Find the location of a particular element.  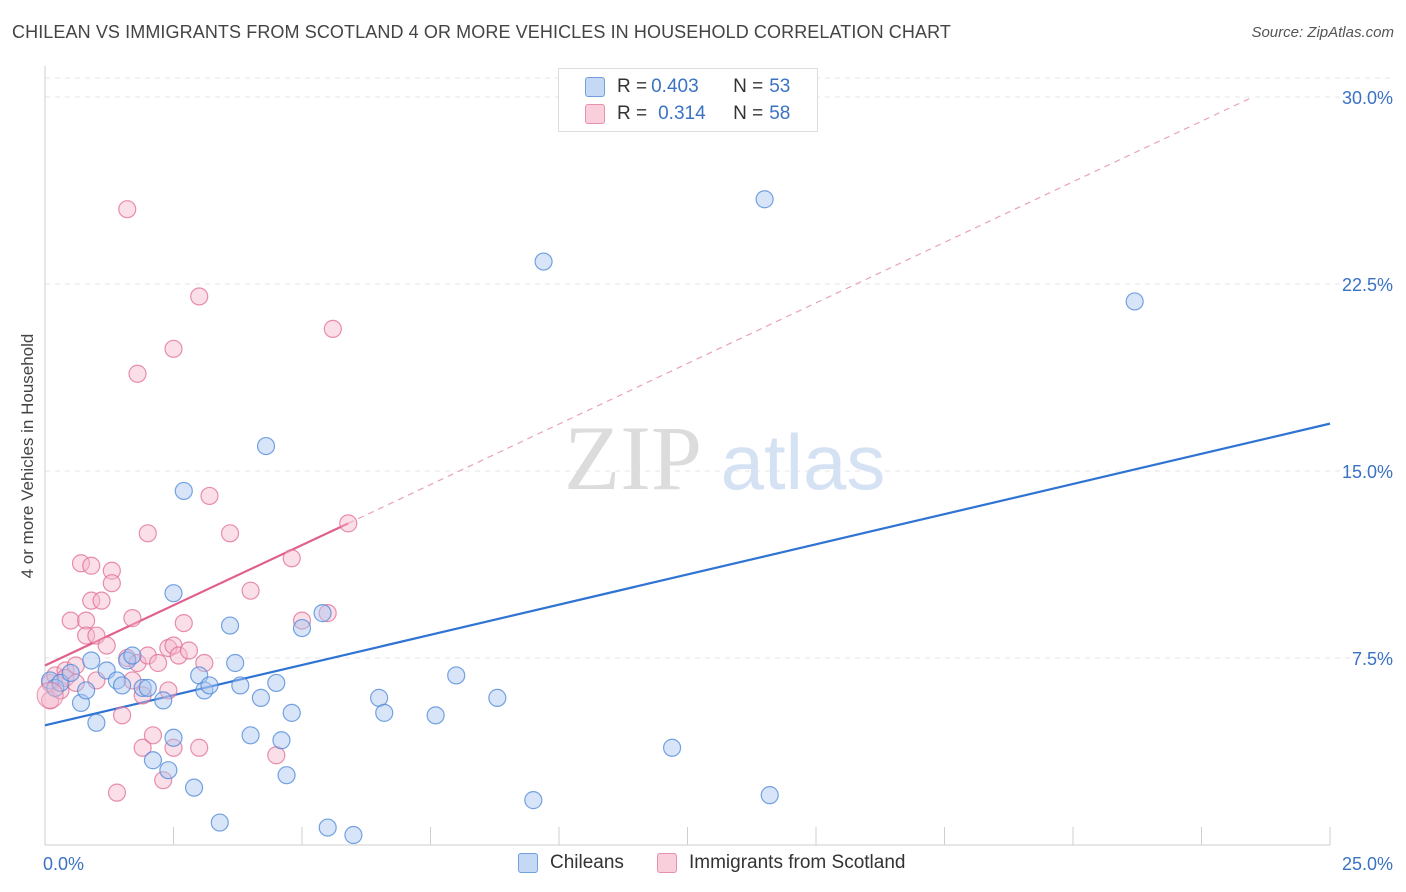

legend-label-scotland: Immigrants from Scotland is located at coordinates (797, 862).